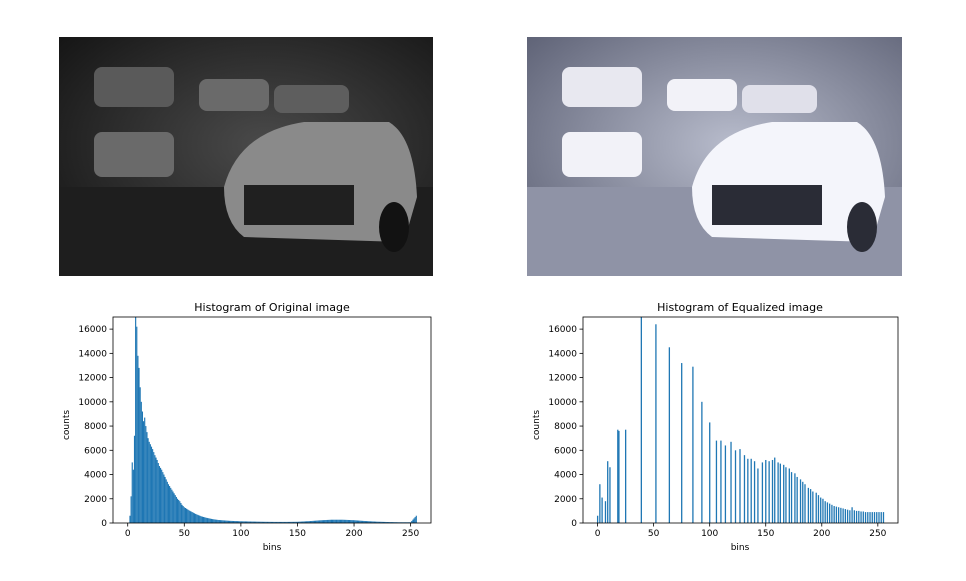  I want to click on x-tick-label: 100, so click(240, 534).